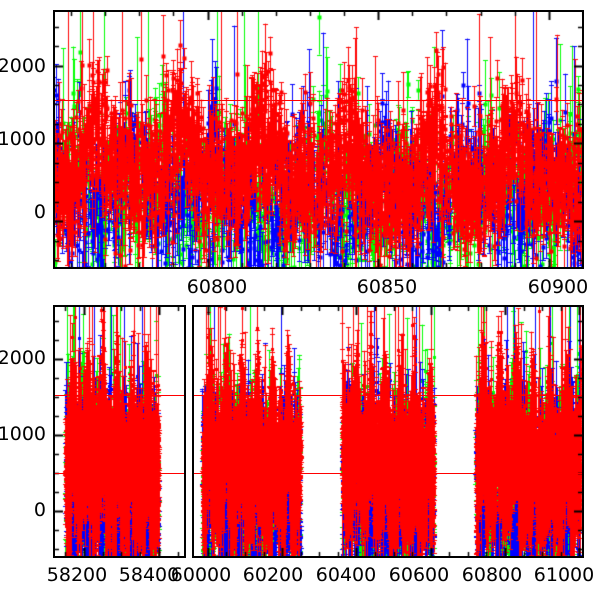 The image size is (600, 600). I want to click on bottom-xtick-60000: 60000, so click(201, 575).